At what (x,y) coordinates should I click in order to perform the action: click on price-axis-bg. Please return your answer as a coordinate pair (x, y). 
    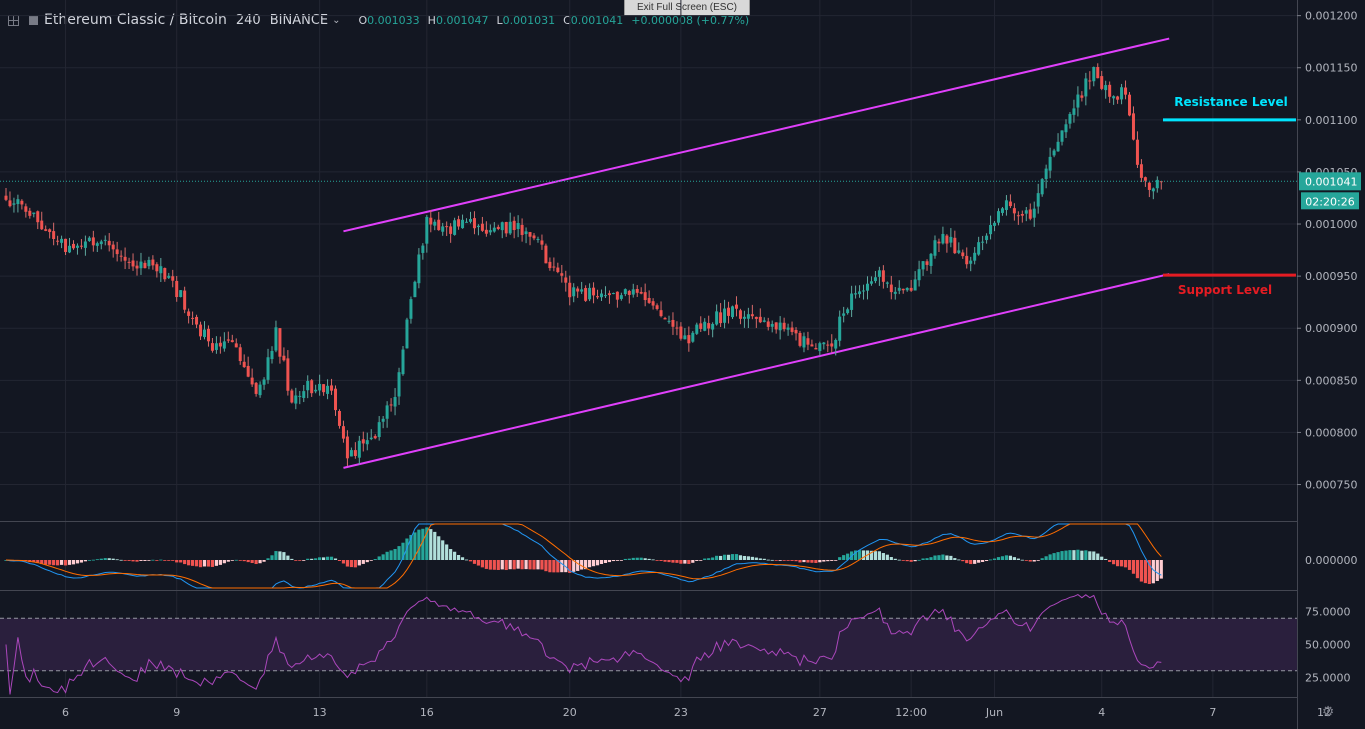
    Looking at the image, I should click on (1331, 364).